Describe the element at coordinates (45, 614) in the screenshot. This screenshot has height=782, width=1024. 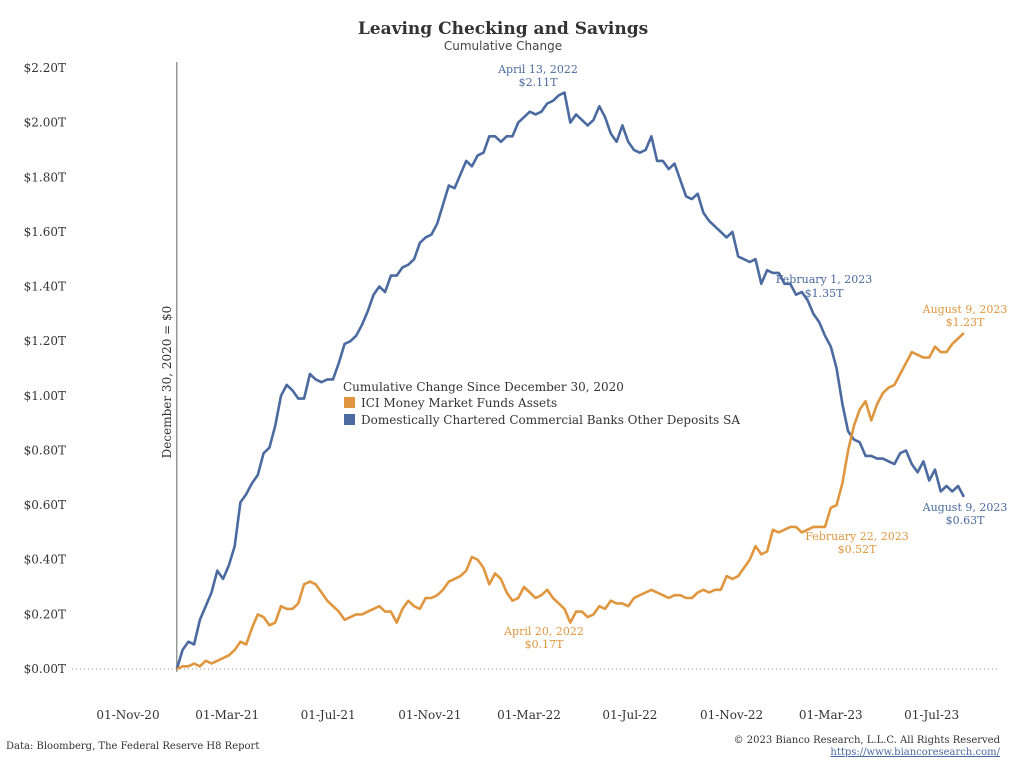
I see `y-tick-label: $0.20T` at that location.